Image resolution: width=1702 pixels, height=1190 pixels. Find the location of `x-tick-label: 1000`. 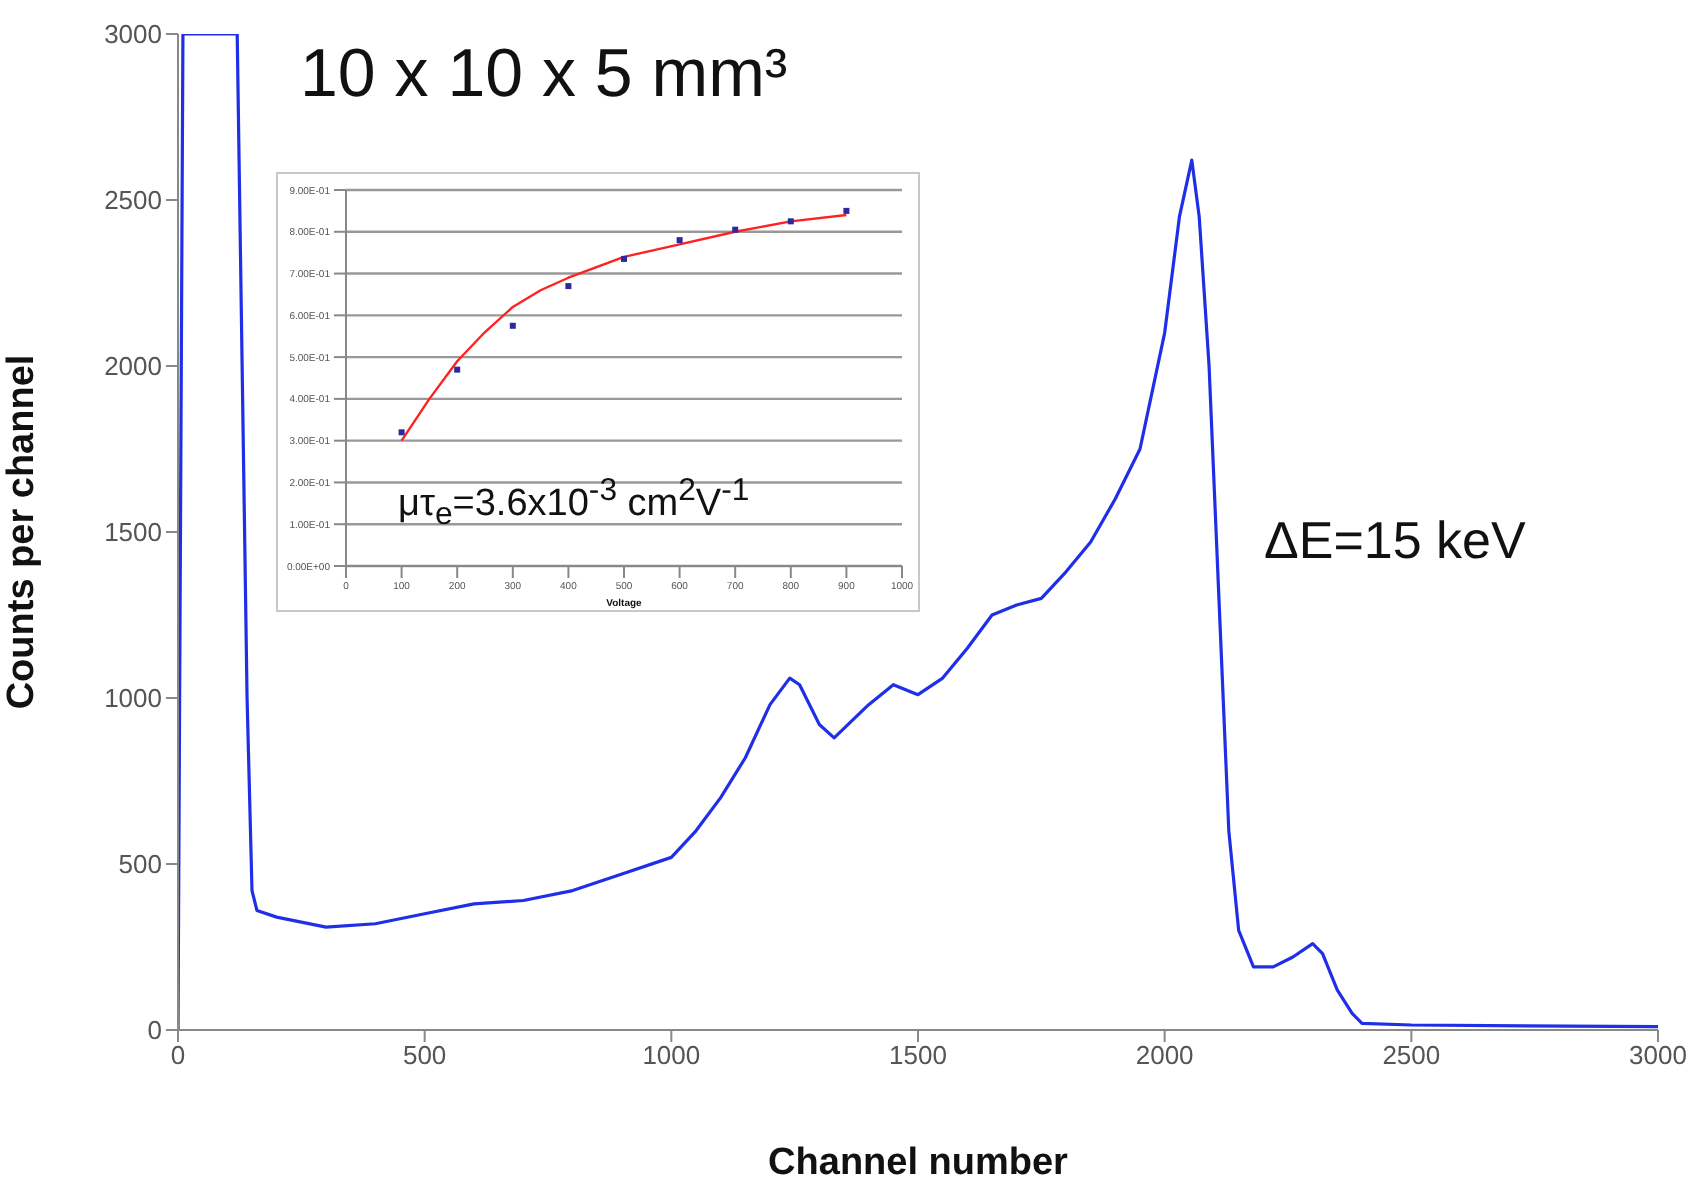

x-tick-label: 1000 is located at coordinates (671, 1055).